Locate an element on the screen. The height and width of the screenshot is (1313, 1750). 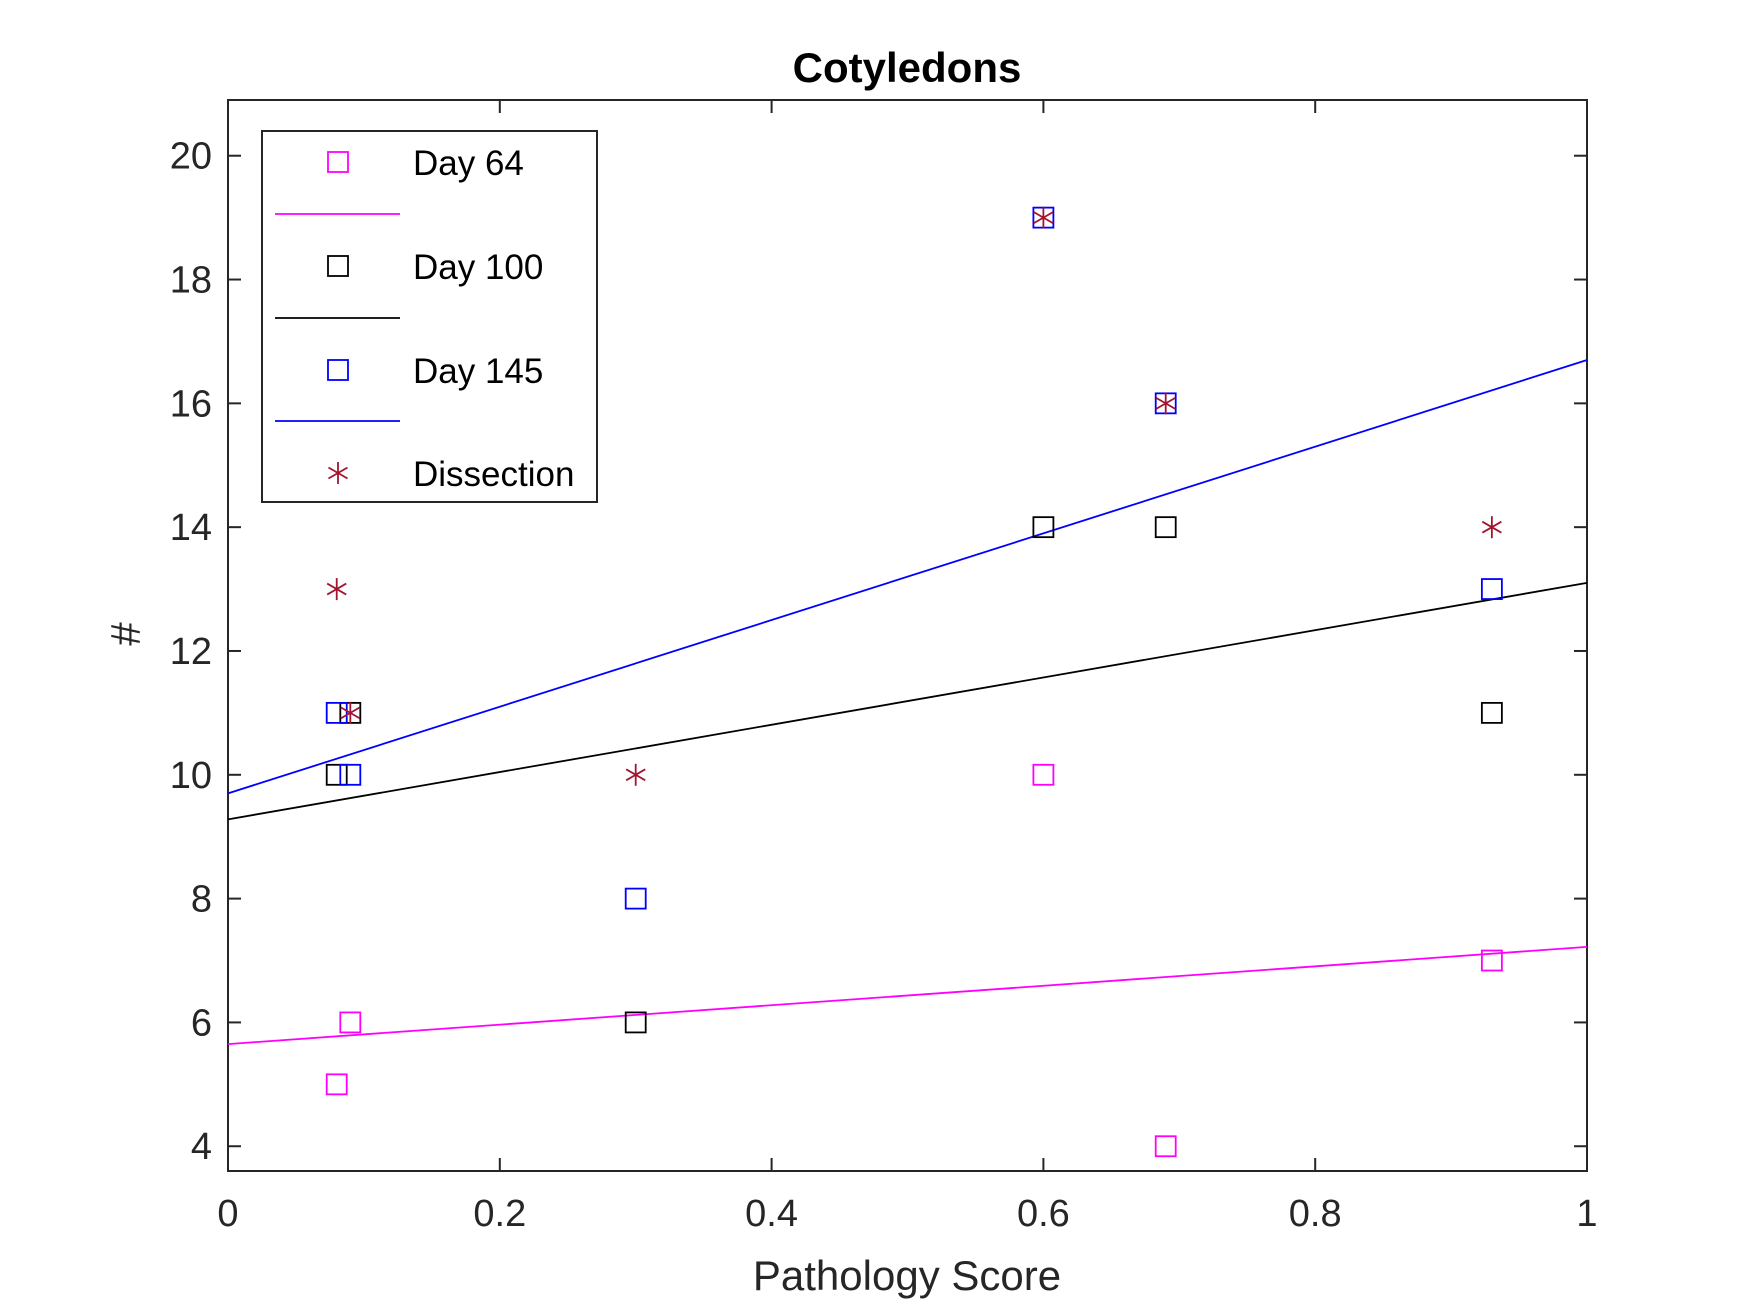
legend-label: Day 64 is located at coordinates (468, 163).